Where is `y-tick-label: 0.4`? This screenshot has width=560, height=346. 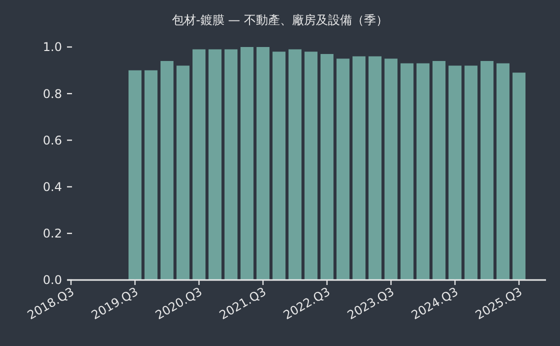
y-tick-label: 0.4 is located at coordinates (52, 187).